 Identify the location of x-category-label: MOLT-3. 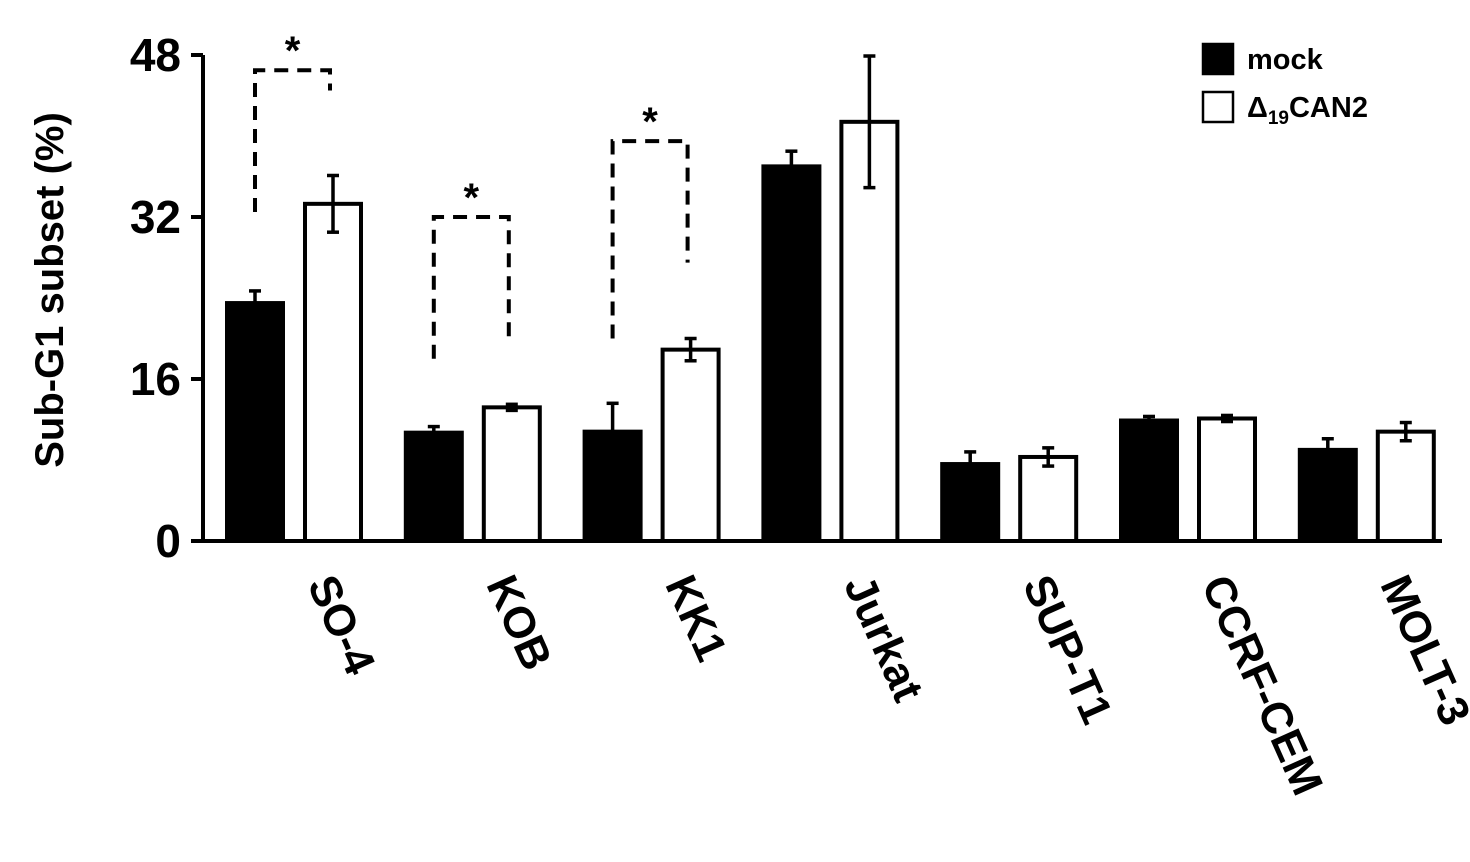
(1420, 650).